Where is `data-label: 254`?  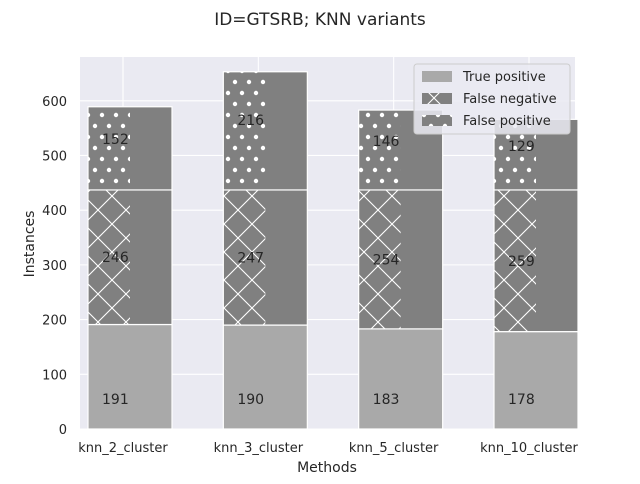
data-label: 254 is located at coordinates (386, 260).